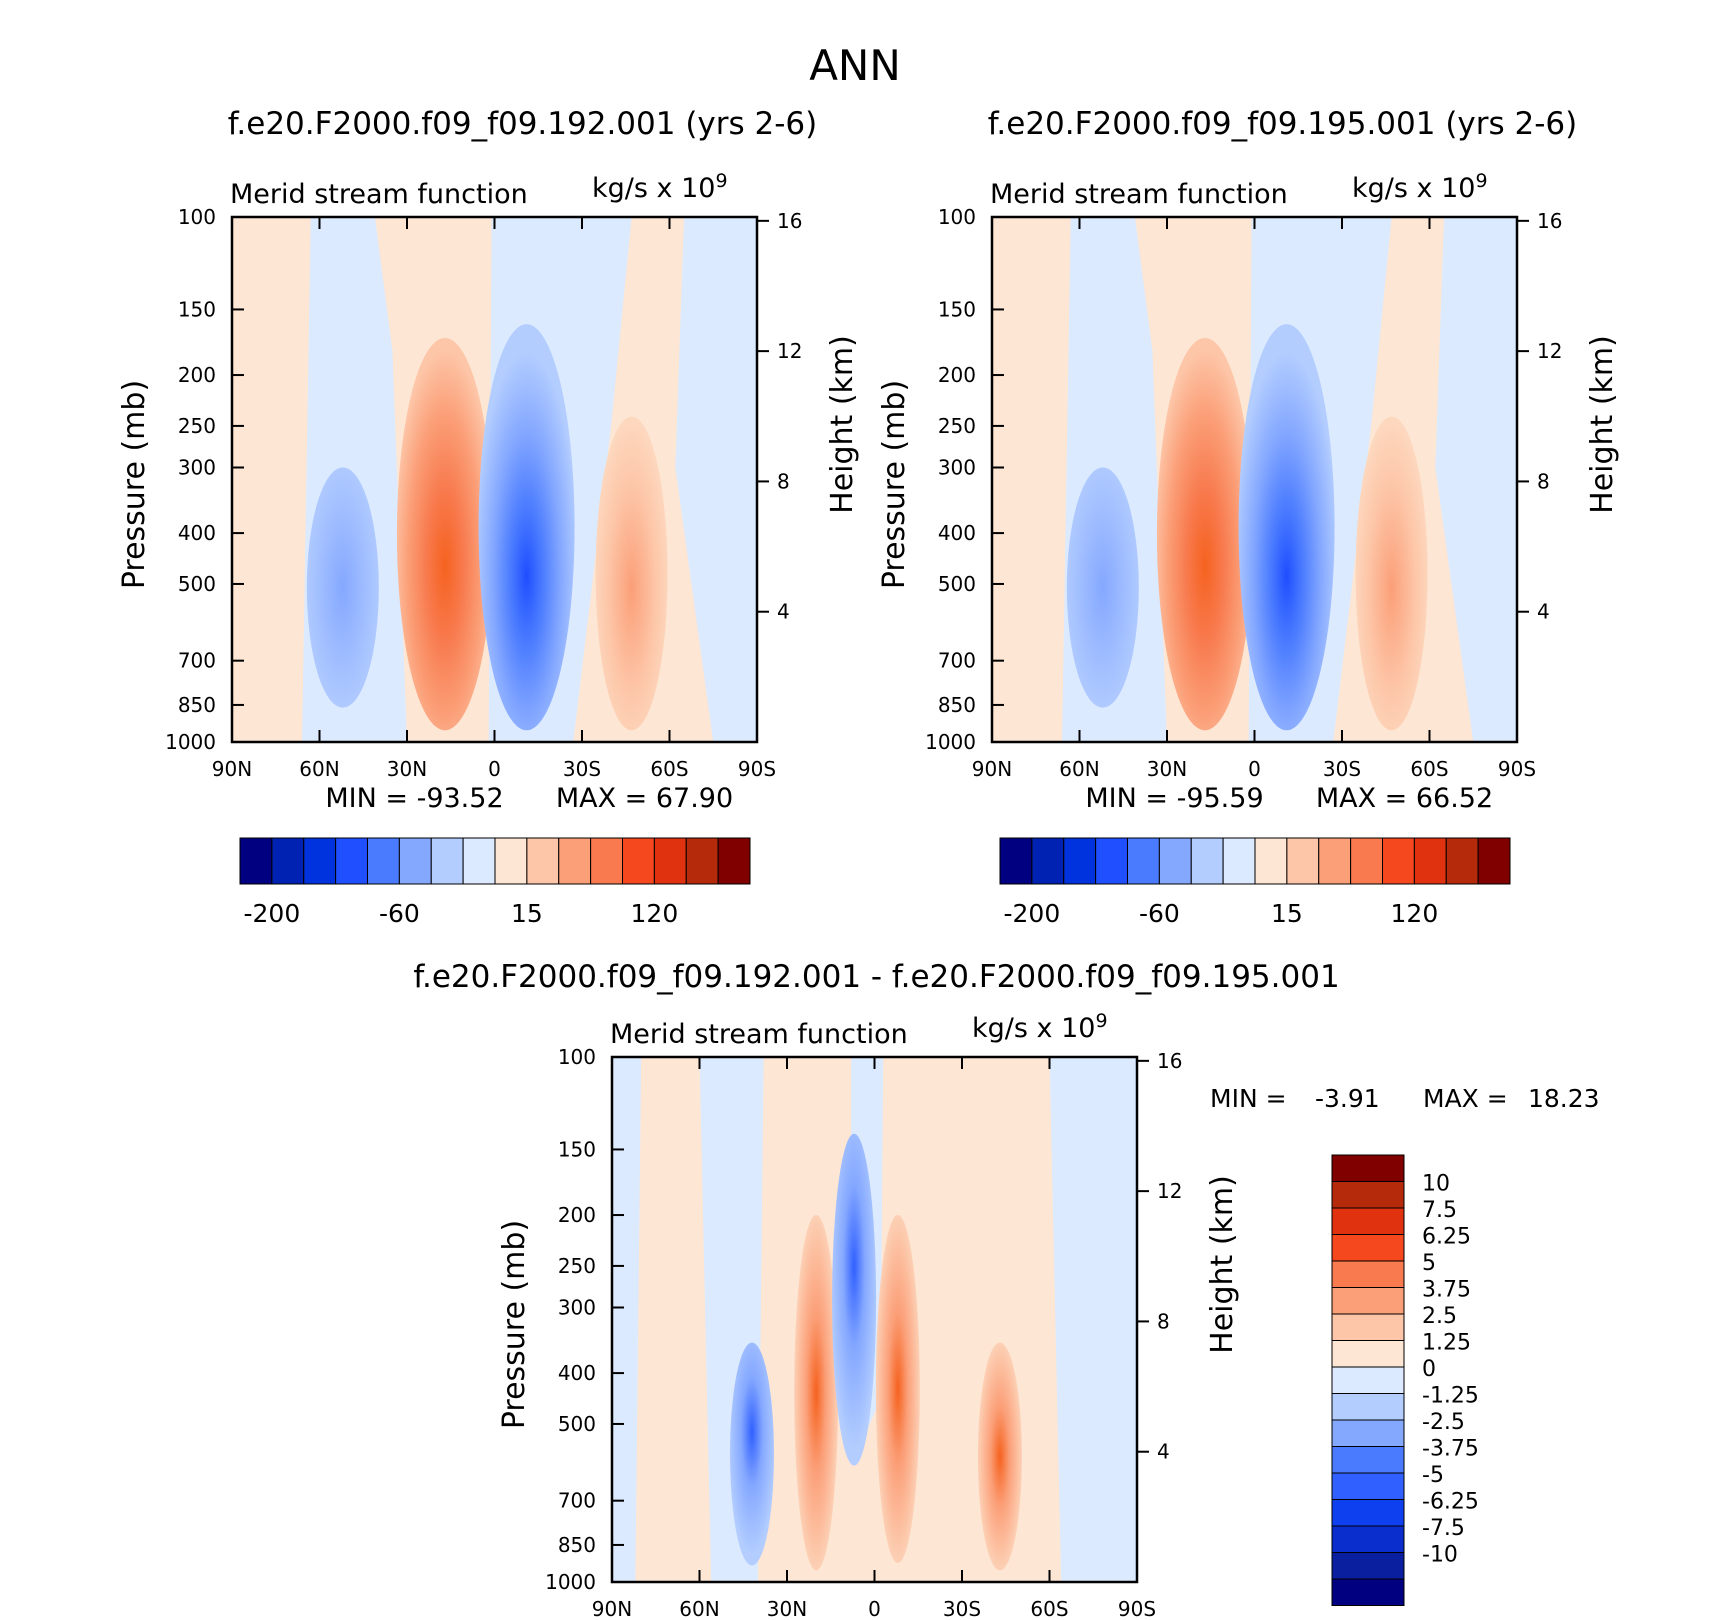 The image size is (1710, 1620). Describe the element at coordinates (1564, 1098) in the screenshot. I see `max-value: 18.23` at that location.